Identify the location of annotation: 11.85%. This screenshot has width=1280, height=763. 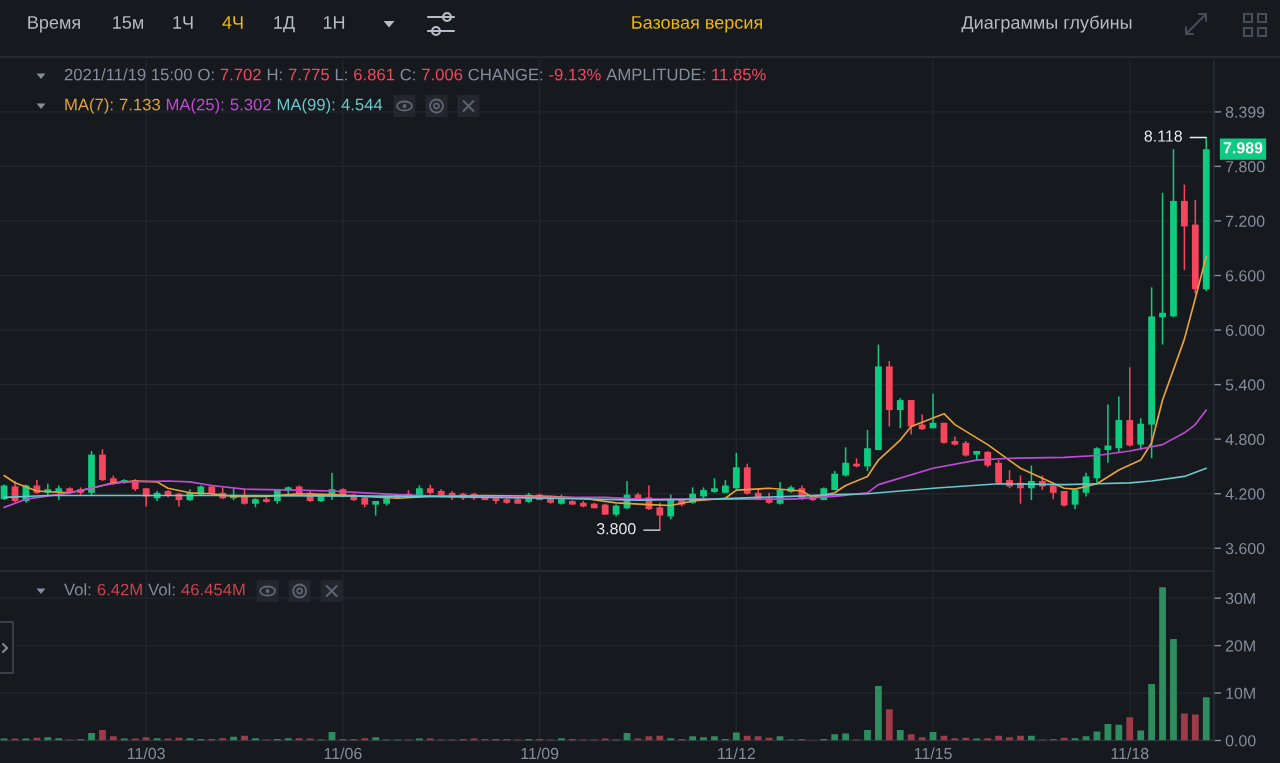
(739, 74).